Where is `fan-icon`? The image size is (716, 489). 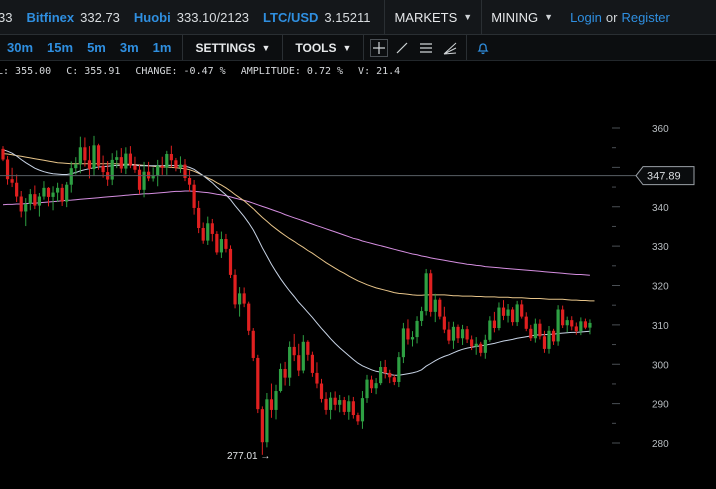
fan-icon is located at coordinates (450, 48).